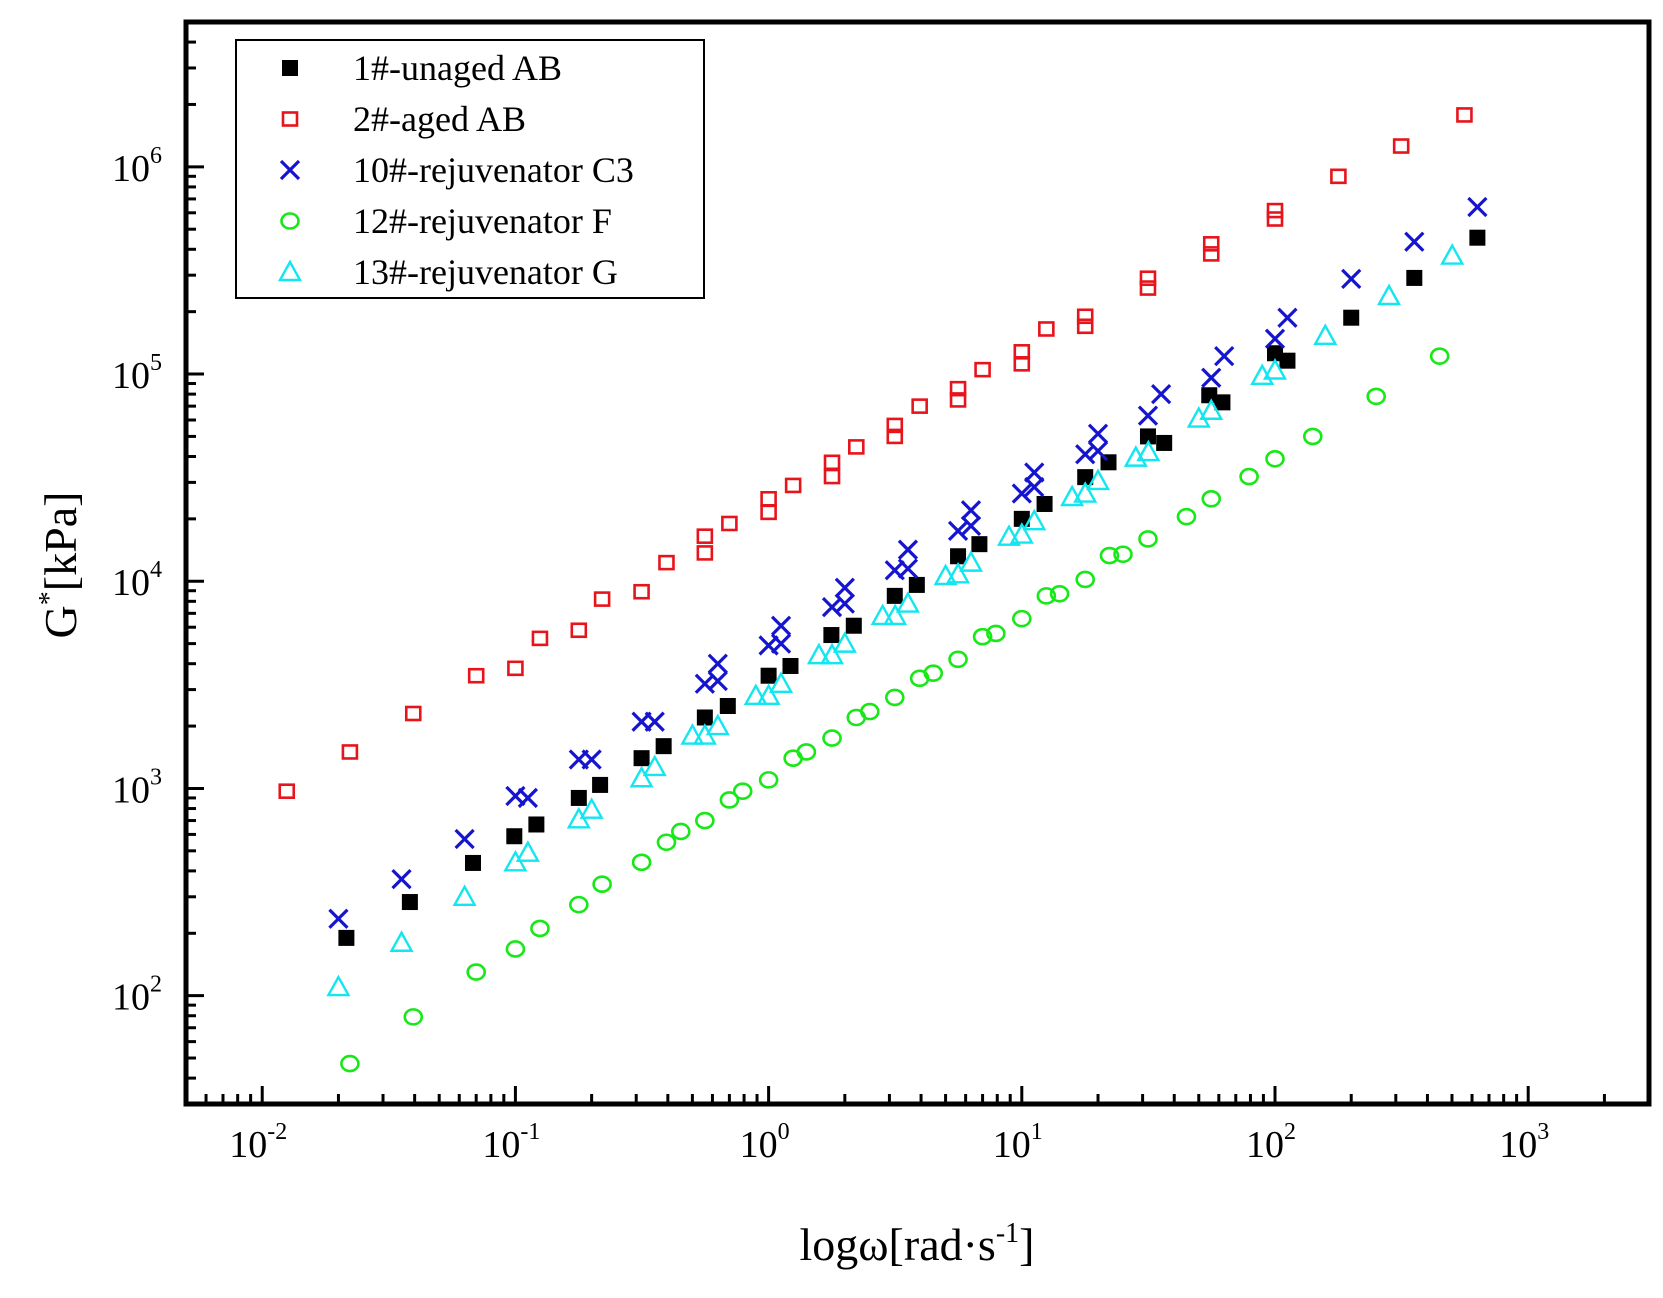 Image resolution: width=1663 pixels, height=1298 pixels. I want to click on x-tick-label: 10⁻², so click(258, 1142).